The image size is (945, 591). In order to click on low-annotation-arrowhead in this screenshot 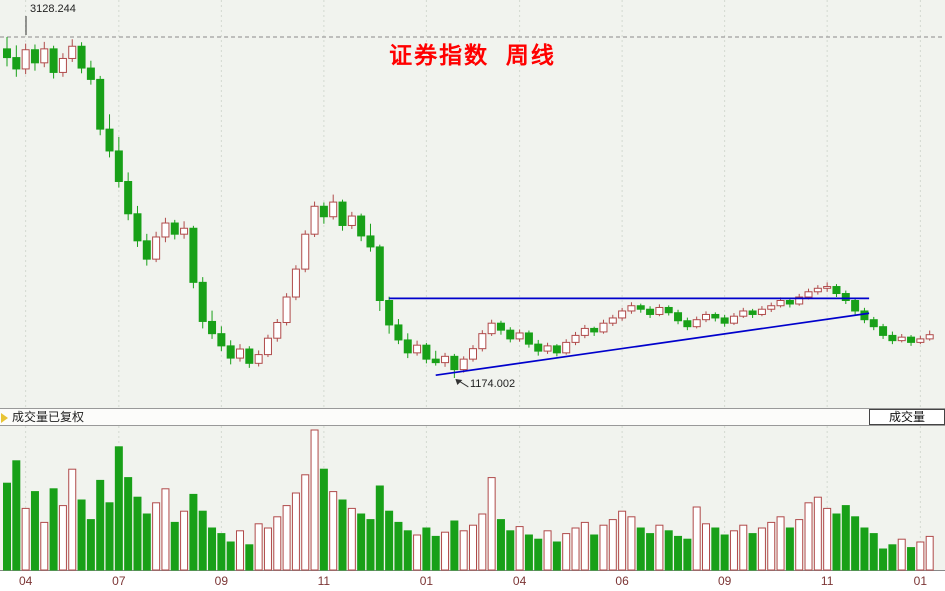, I will do `click(459, 381)`.